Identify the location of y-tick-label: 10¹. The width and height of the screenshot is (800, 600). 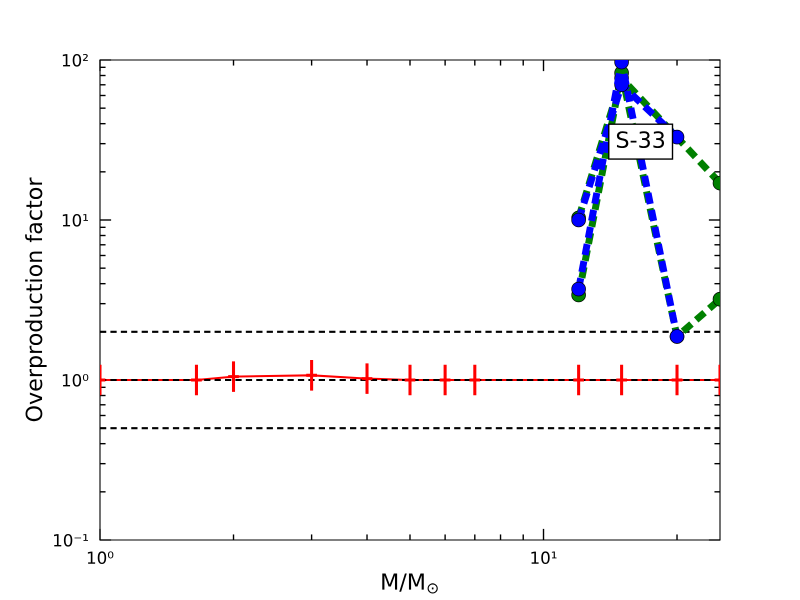
(75, 220).